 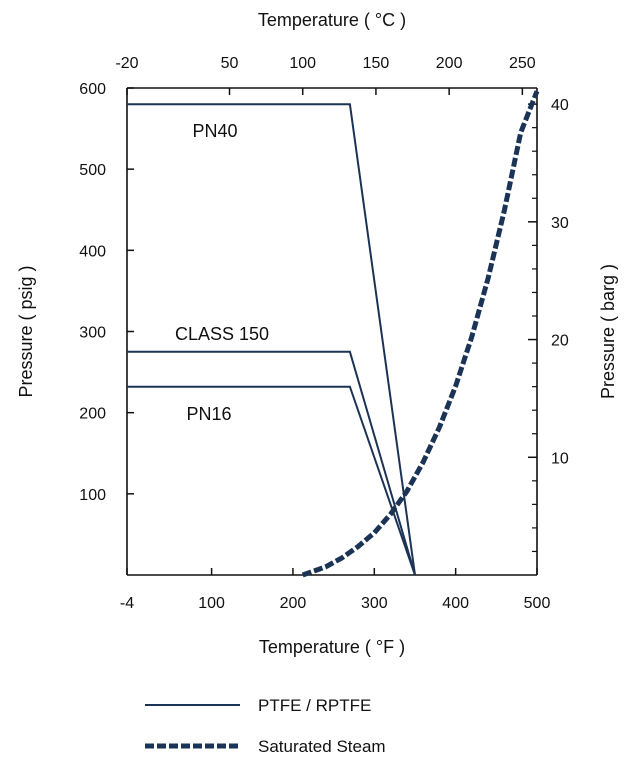 What do you see at coordinates (537, 603) in the screenshot?
I see `x-tick-label: 500` at bounding box center [537, 603].